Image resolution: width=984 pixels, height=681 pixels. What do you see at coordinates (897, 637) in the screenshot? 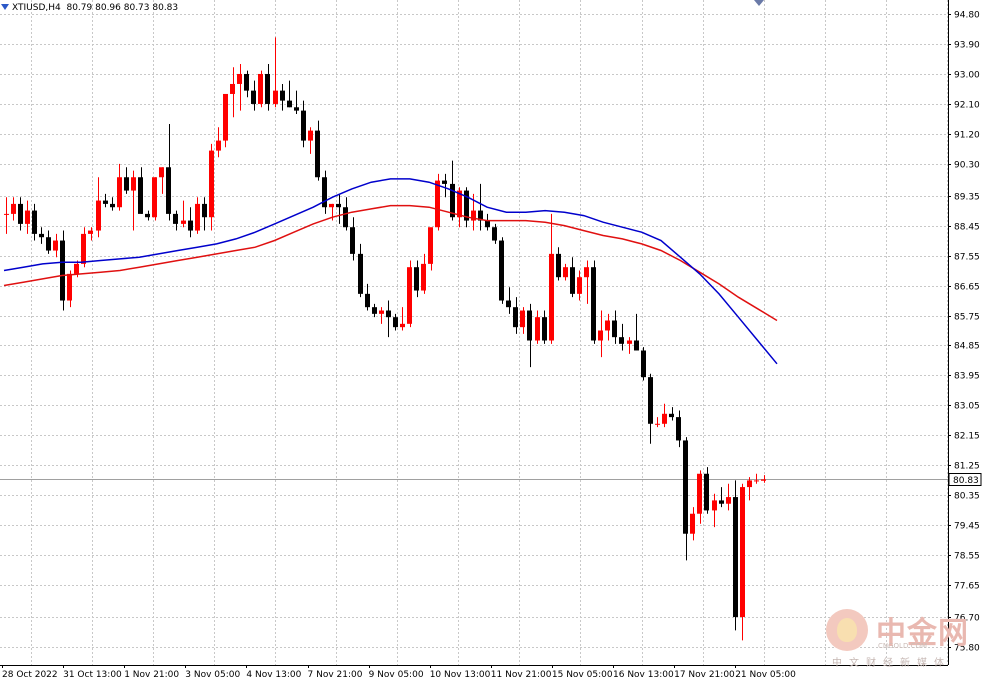
I see `watermark: 中金网 CNGOLD.COM 中文财经新媒体` at bounding box center [897, 637].